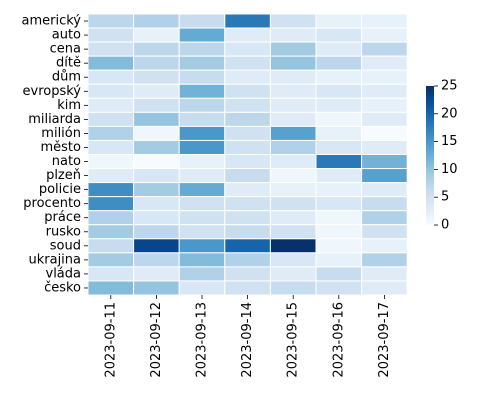  Describe the element at coordinates (449, 169) in the screenshot. I see `colorbar-tick-label: 10` at that location.